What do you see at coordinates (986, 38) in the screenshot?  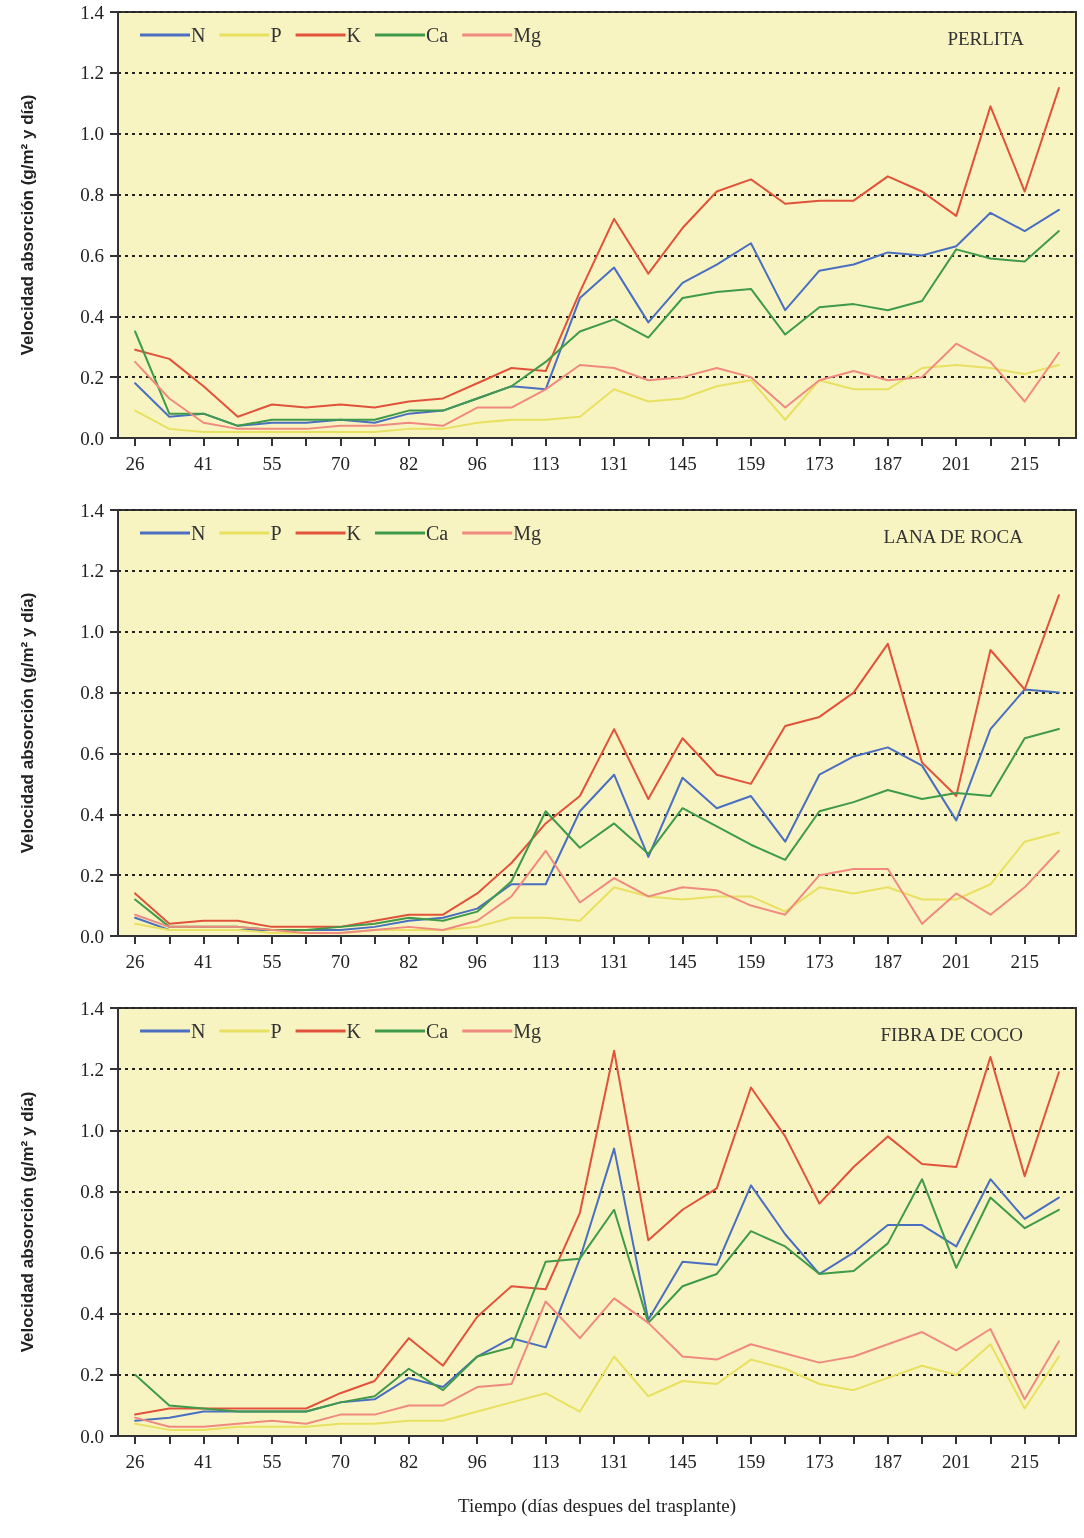 I see `text: PERLITA` at bounding box center [986, 38].